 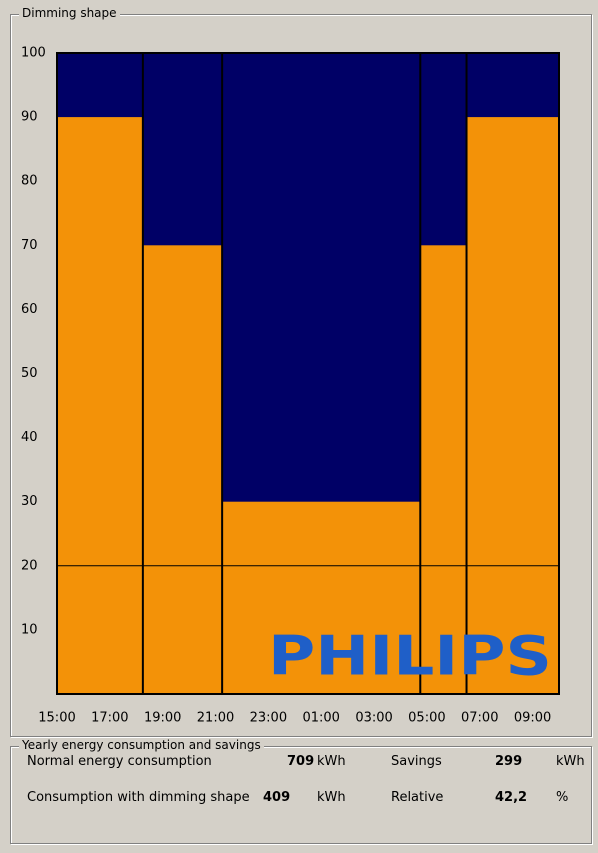 I want to click on row-value: 409, so click(x=277, y=797).